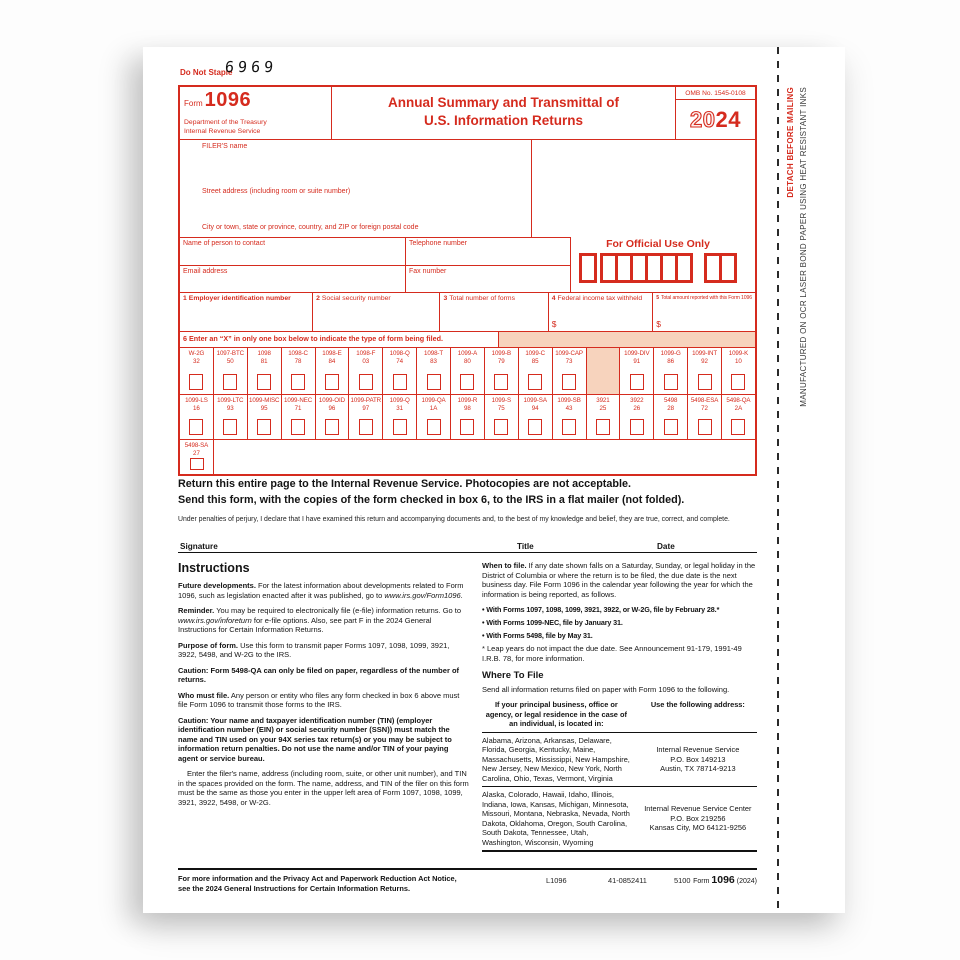  Describe the element at coordinates (365, 382) in the screenshot. I see `checkbox-1098-F` at that location.